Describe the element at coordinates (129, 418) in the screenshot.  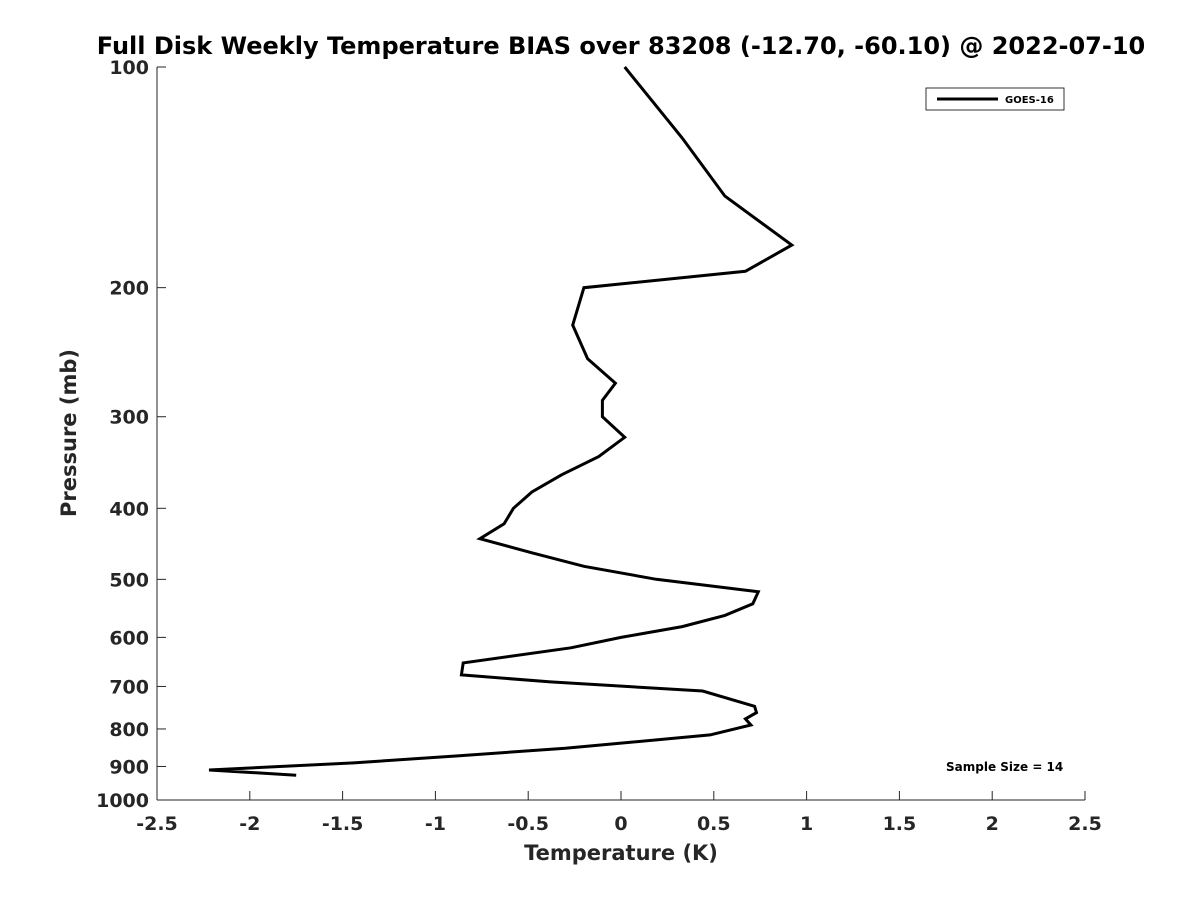
I see `y-tick-label: 300` at that location.